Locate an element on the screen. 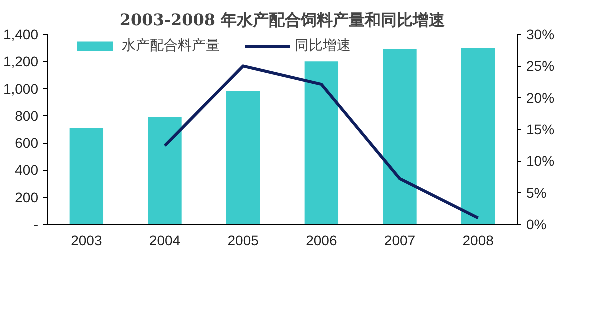 The height and width of the screenshot is (331, 600). y2-tick-label: 15% is located at coordinates (540, 130).